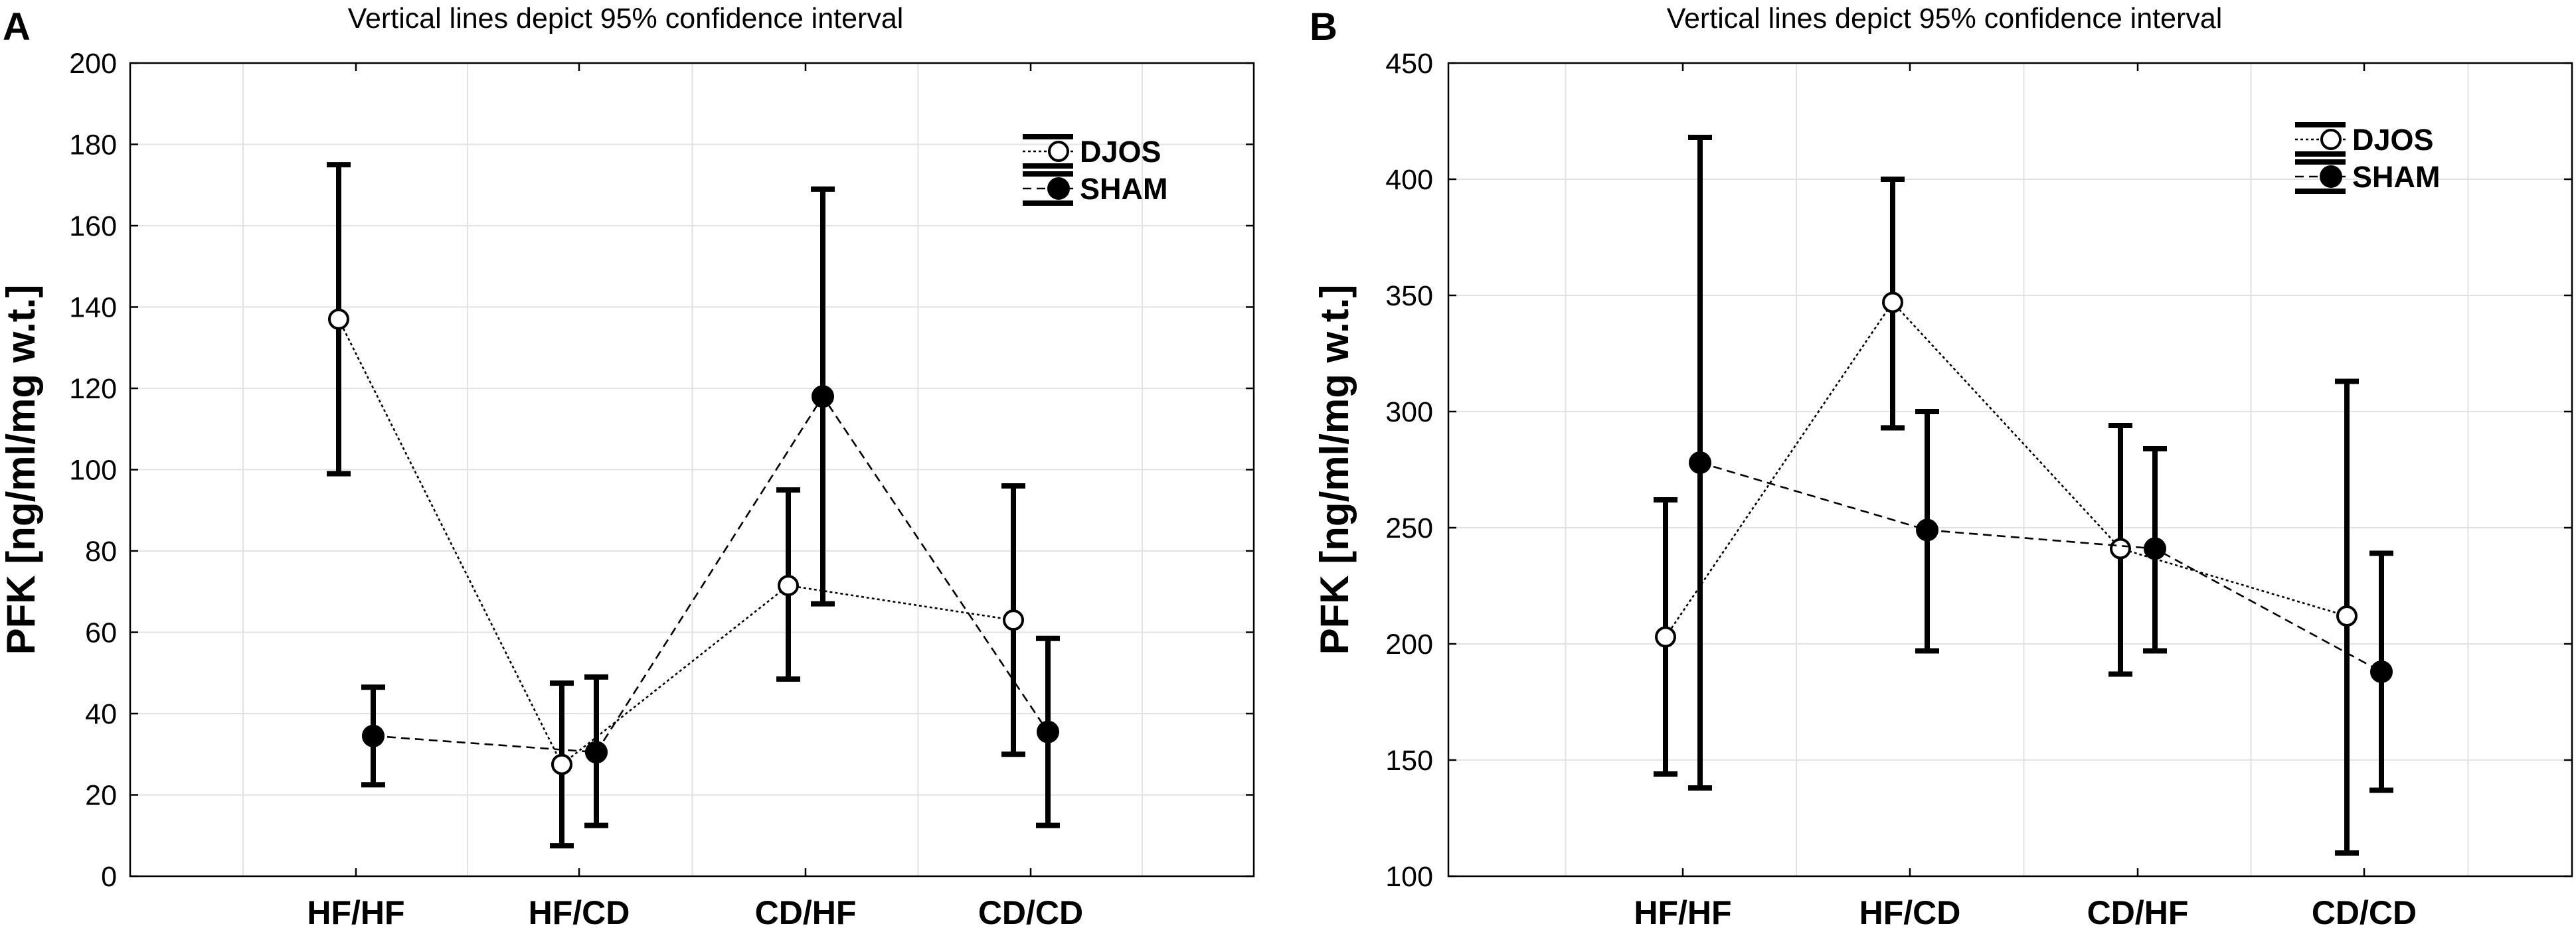 The image size is (2576, 928). What do you see at coordinates (93, 145) in the screenshot?
I see `y-tick-label: 180` at bounding box center [93, 145].